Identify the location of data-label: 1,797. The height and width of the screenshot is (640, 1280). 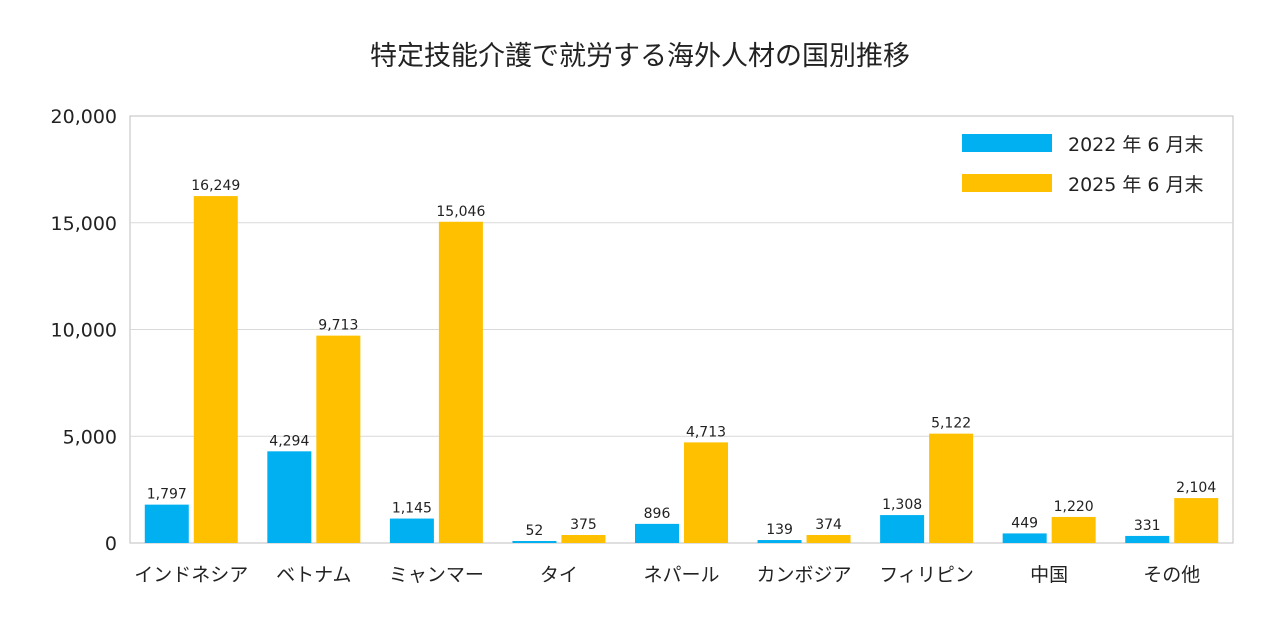
(167, 495).